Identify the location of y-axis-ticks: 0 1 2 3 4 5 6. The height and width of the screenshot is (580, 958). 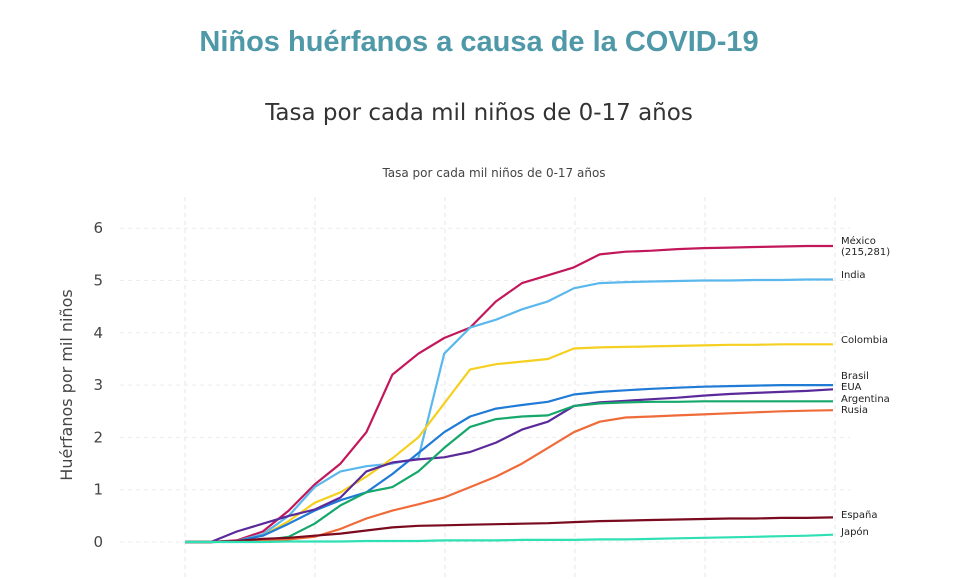
(98, 385).